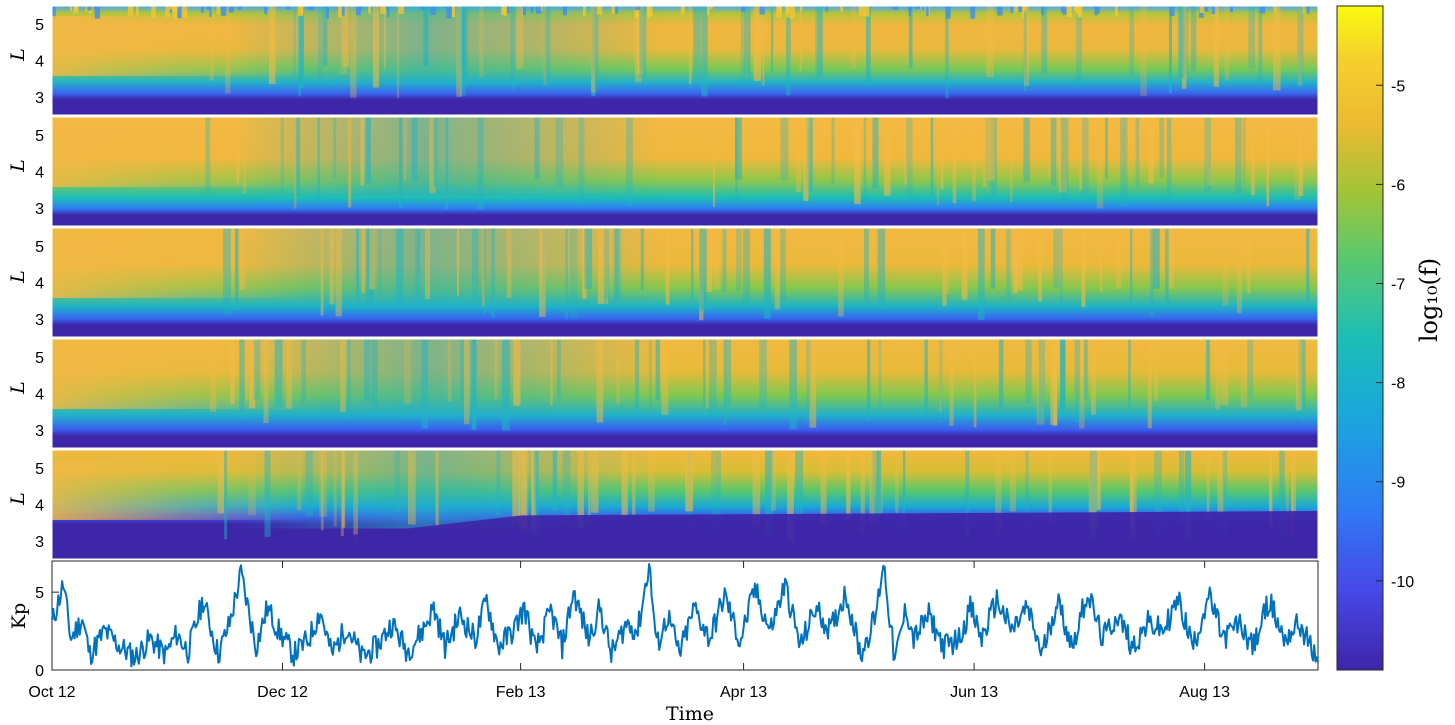 The height and width of the screenshot is (725, 1455). What do you see at coordinates (1429, 300) in the screenshot?
I see `colorbar-label: log₁₀(f)` at bounding box center [1429, 300].